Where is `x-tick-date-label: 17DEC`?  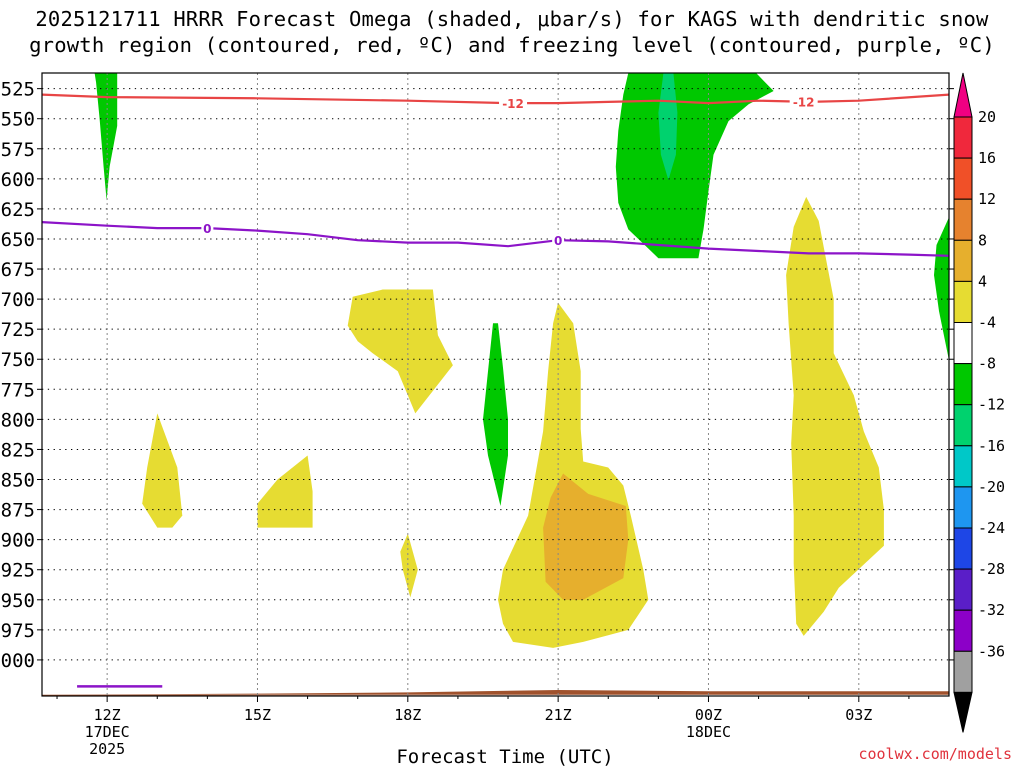 x-tick-date-label: 17DEC is located at coordinates (107, 732).